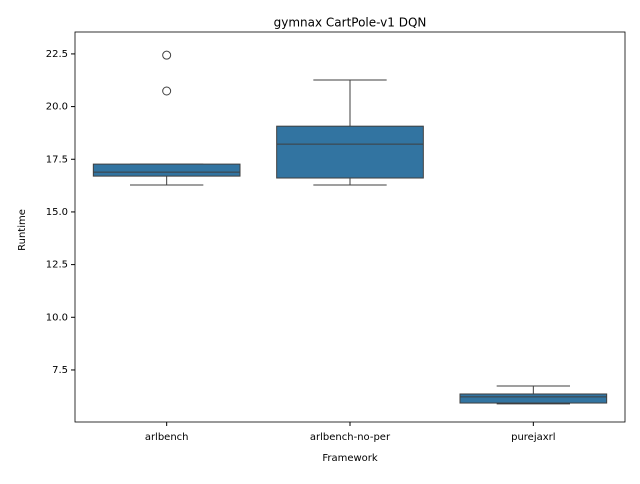  What do you see at coordinates (57, 159) in the screenshot?
I see `y-tick-label: 17.5` at bounding box center [57, 159].